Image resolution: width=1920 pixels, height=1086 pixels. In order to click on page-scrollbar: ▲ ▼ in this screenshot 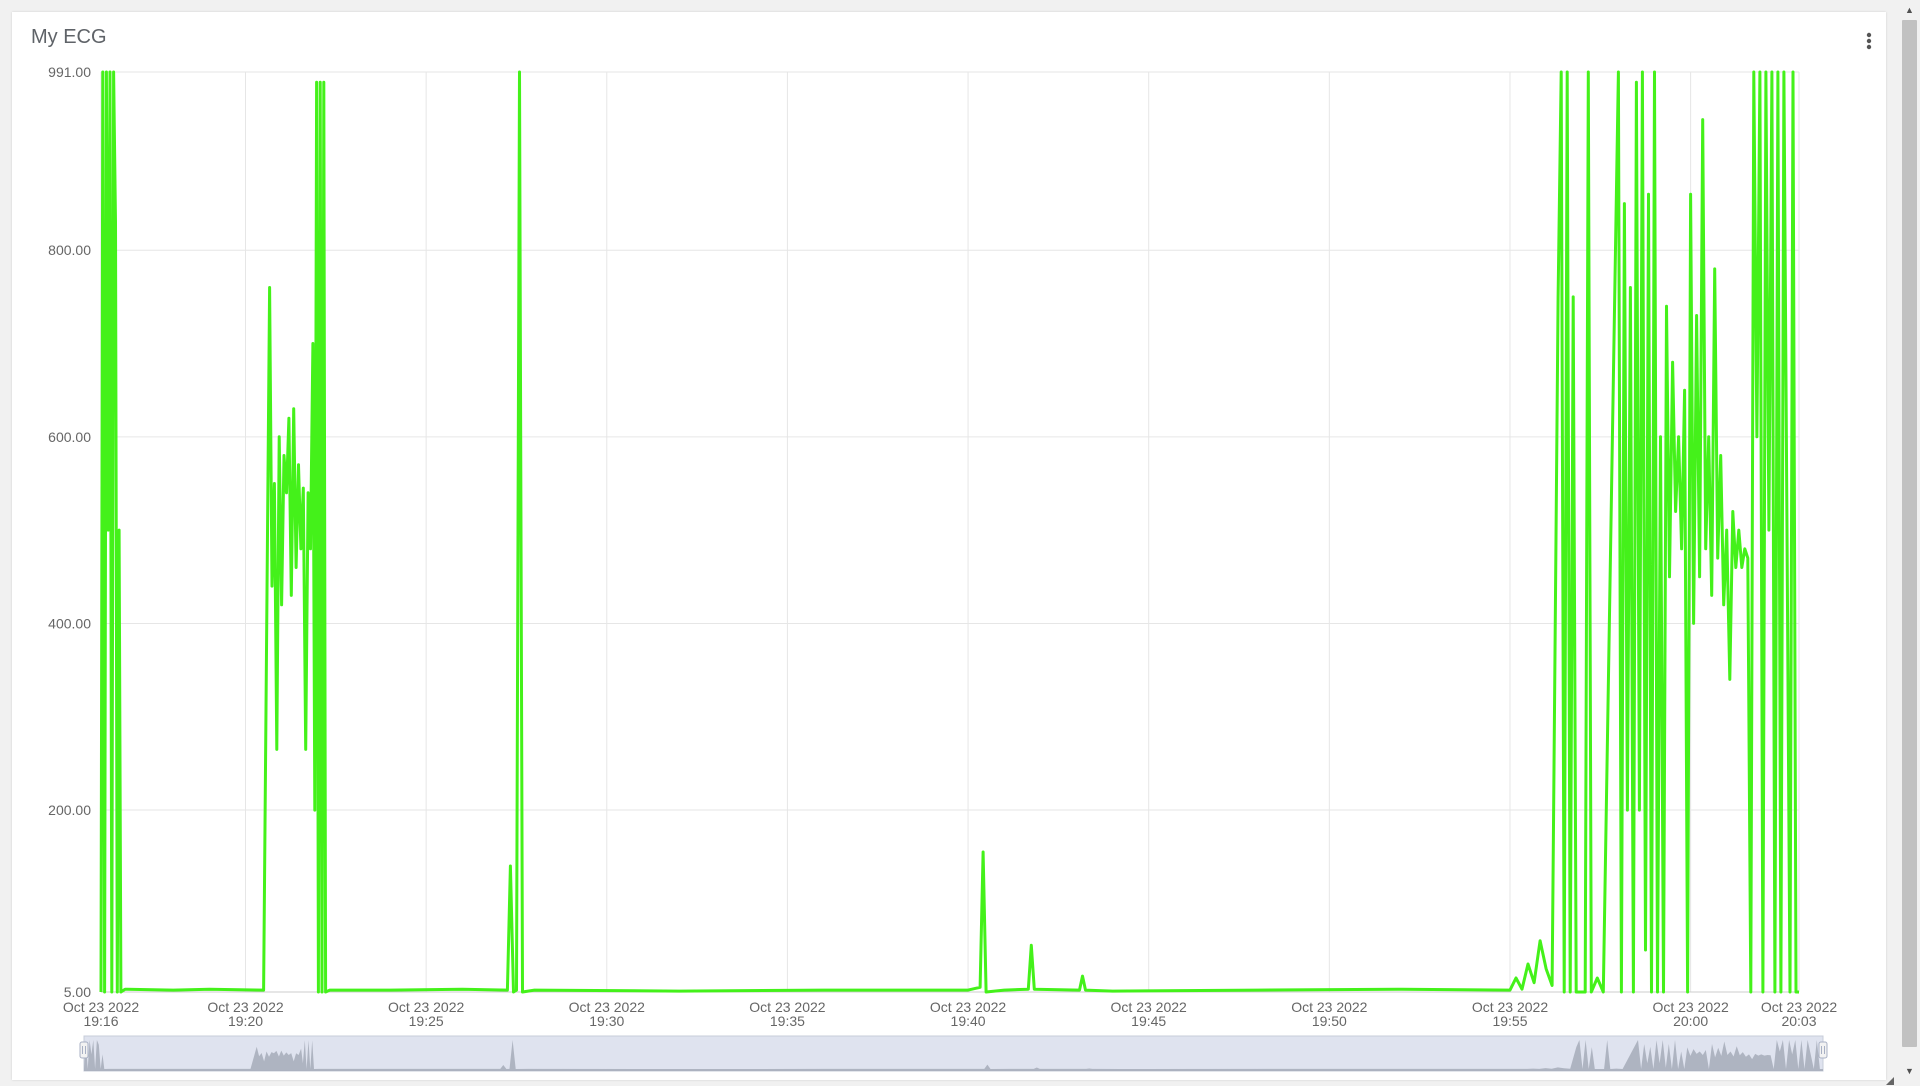, I will do `click(1909, 540)`.